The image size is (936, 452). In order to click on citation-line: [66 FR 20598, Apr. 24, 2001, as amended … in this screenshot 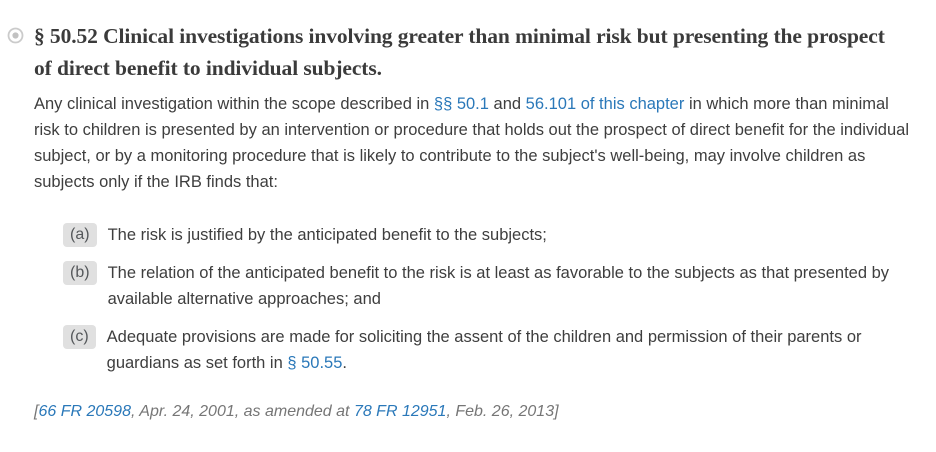, I will do `click(472, 412)`.